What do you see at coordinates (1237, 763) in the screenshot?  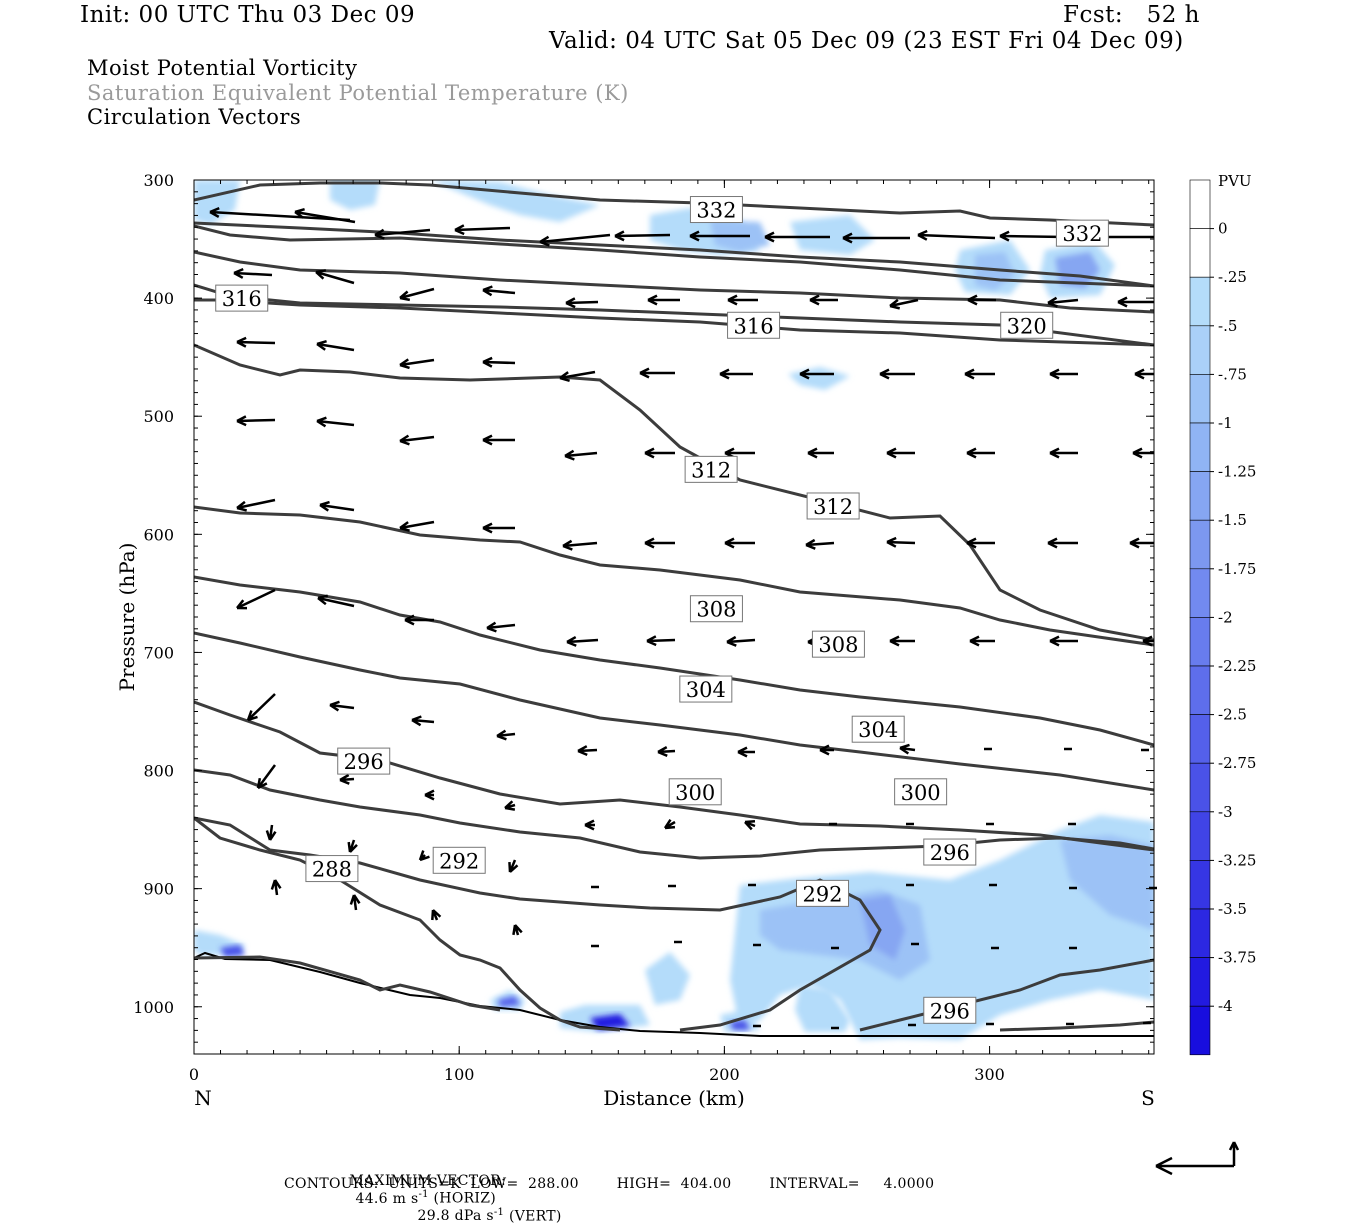 I see `colorbar-label: -2.75` at bounding box center [1237, 763].